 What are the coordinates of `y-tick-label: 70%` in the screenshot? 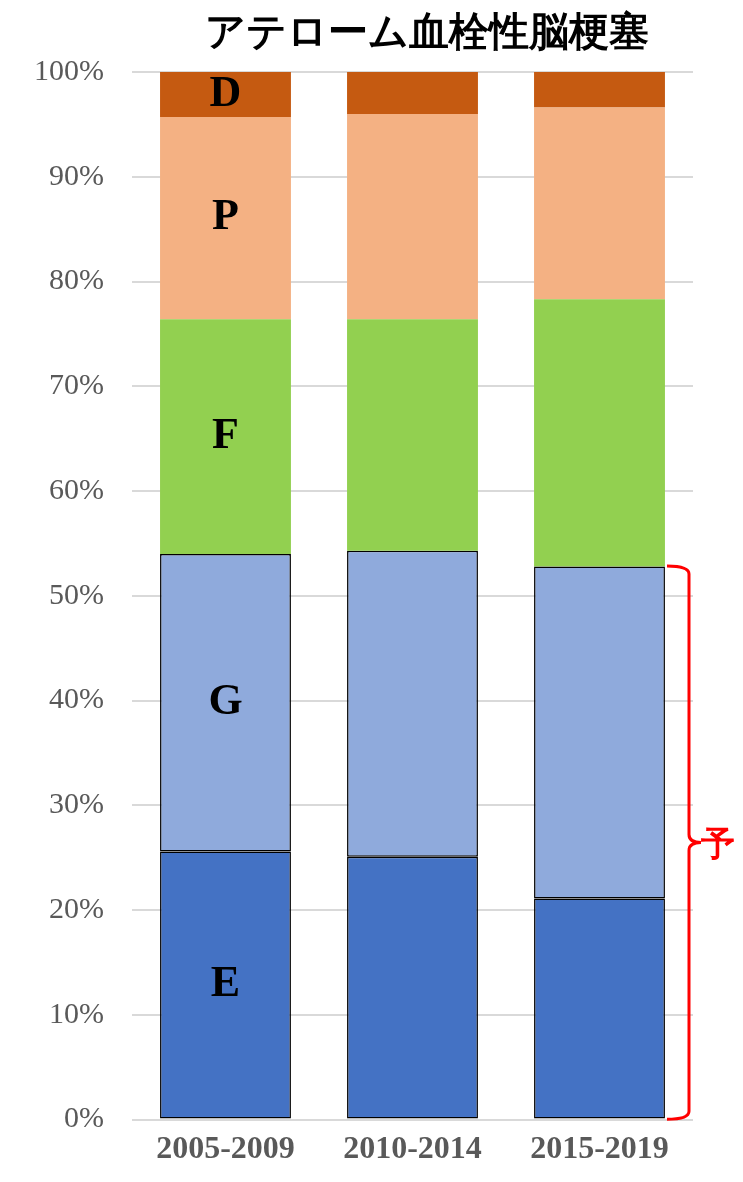 It's located at (76, 384).